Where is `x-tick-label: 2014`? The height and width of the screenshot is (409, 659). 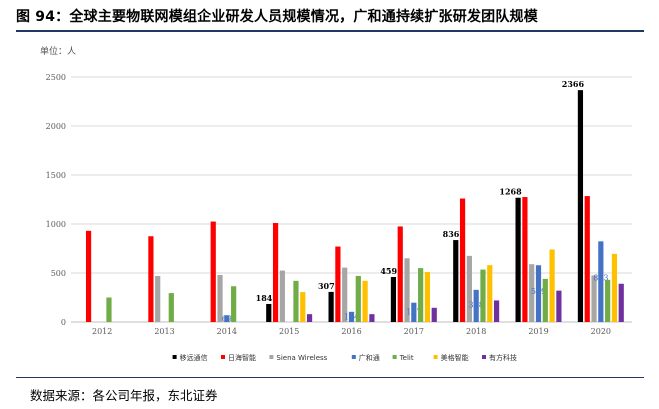 x-tick-label: 2014 is located at coordinates (227, 331).